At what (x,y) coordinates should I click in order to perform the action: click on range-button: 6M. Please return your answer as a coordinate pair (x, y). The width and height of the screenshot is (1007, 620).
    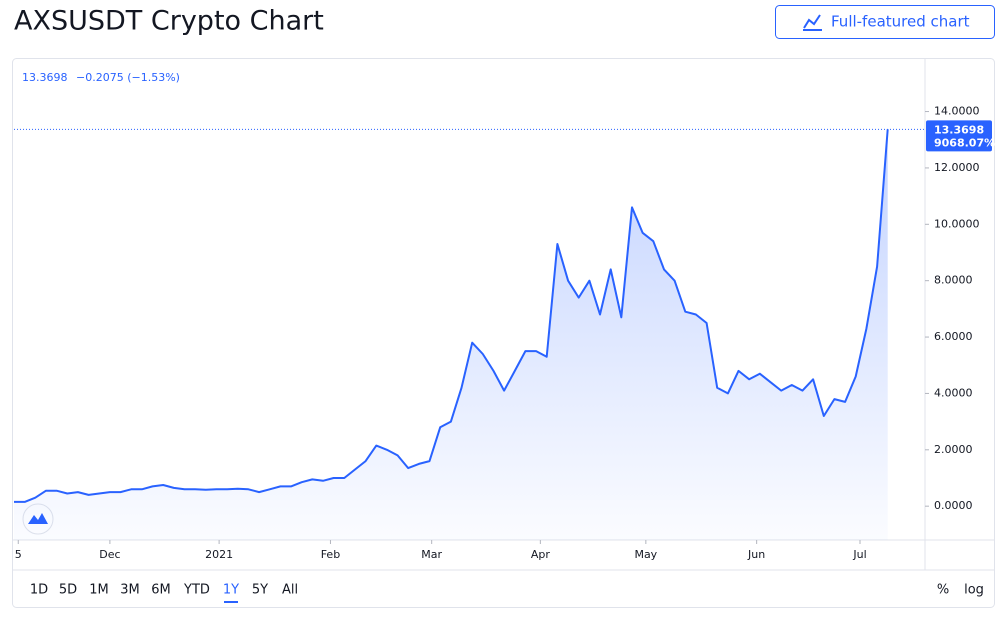
    Looking at the image, I should click on (161, 590).